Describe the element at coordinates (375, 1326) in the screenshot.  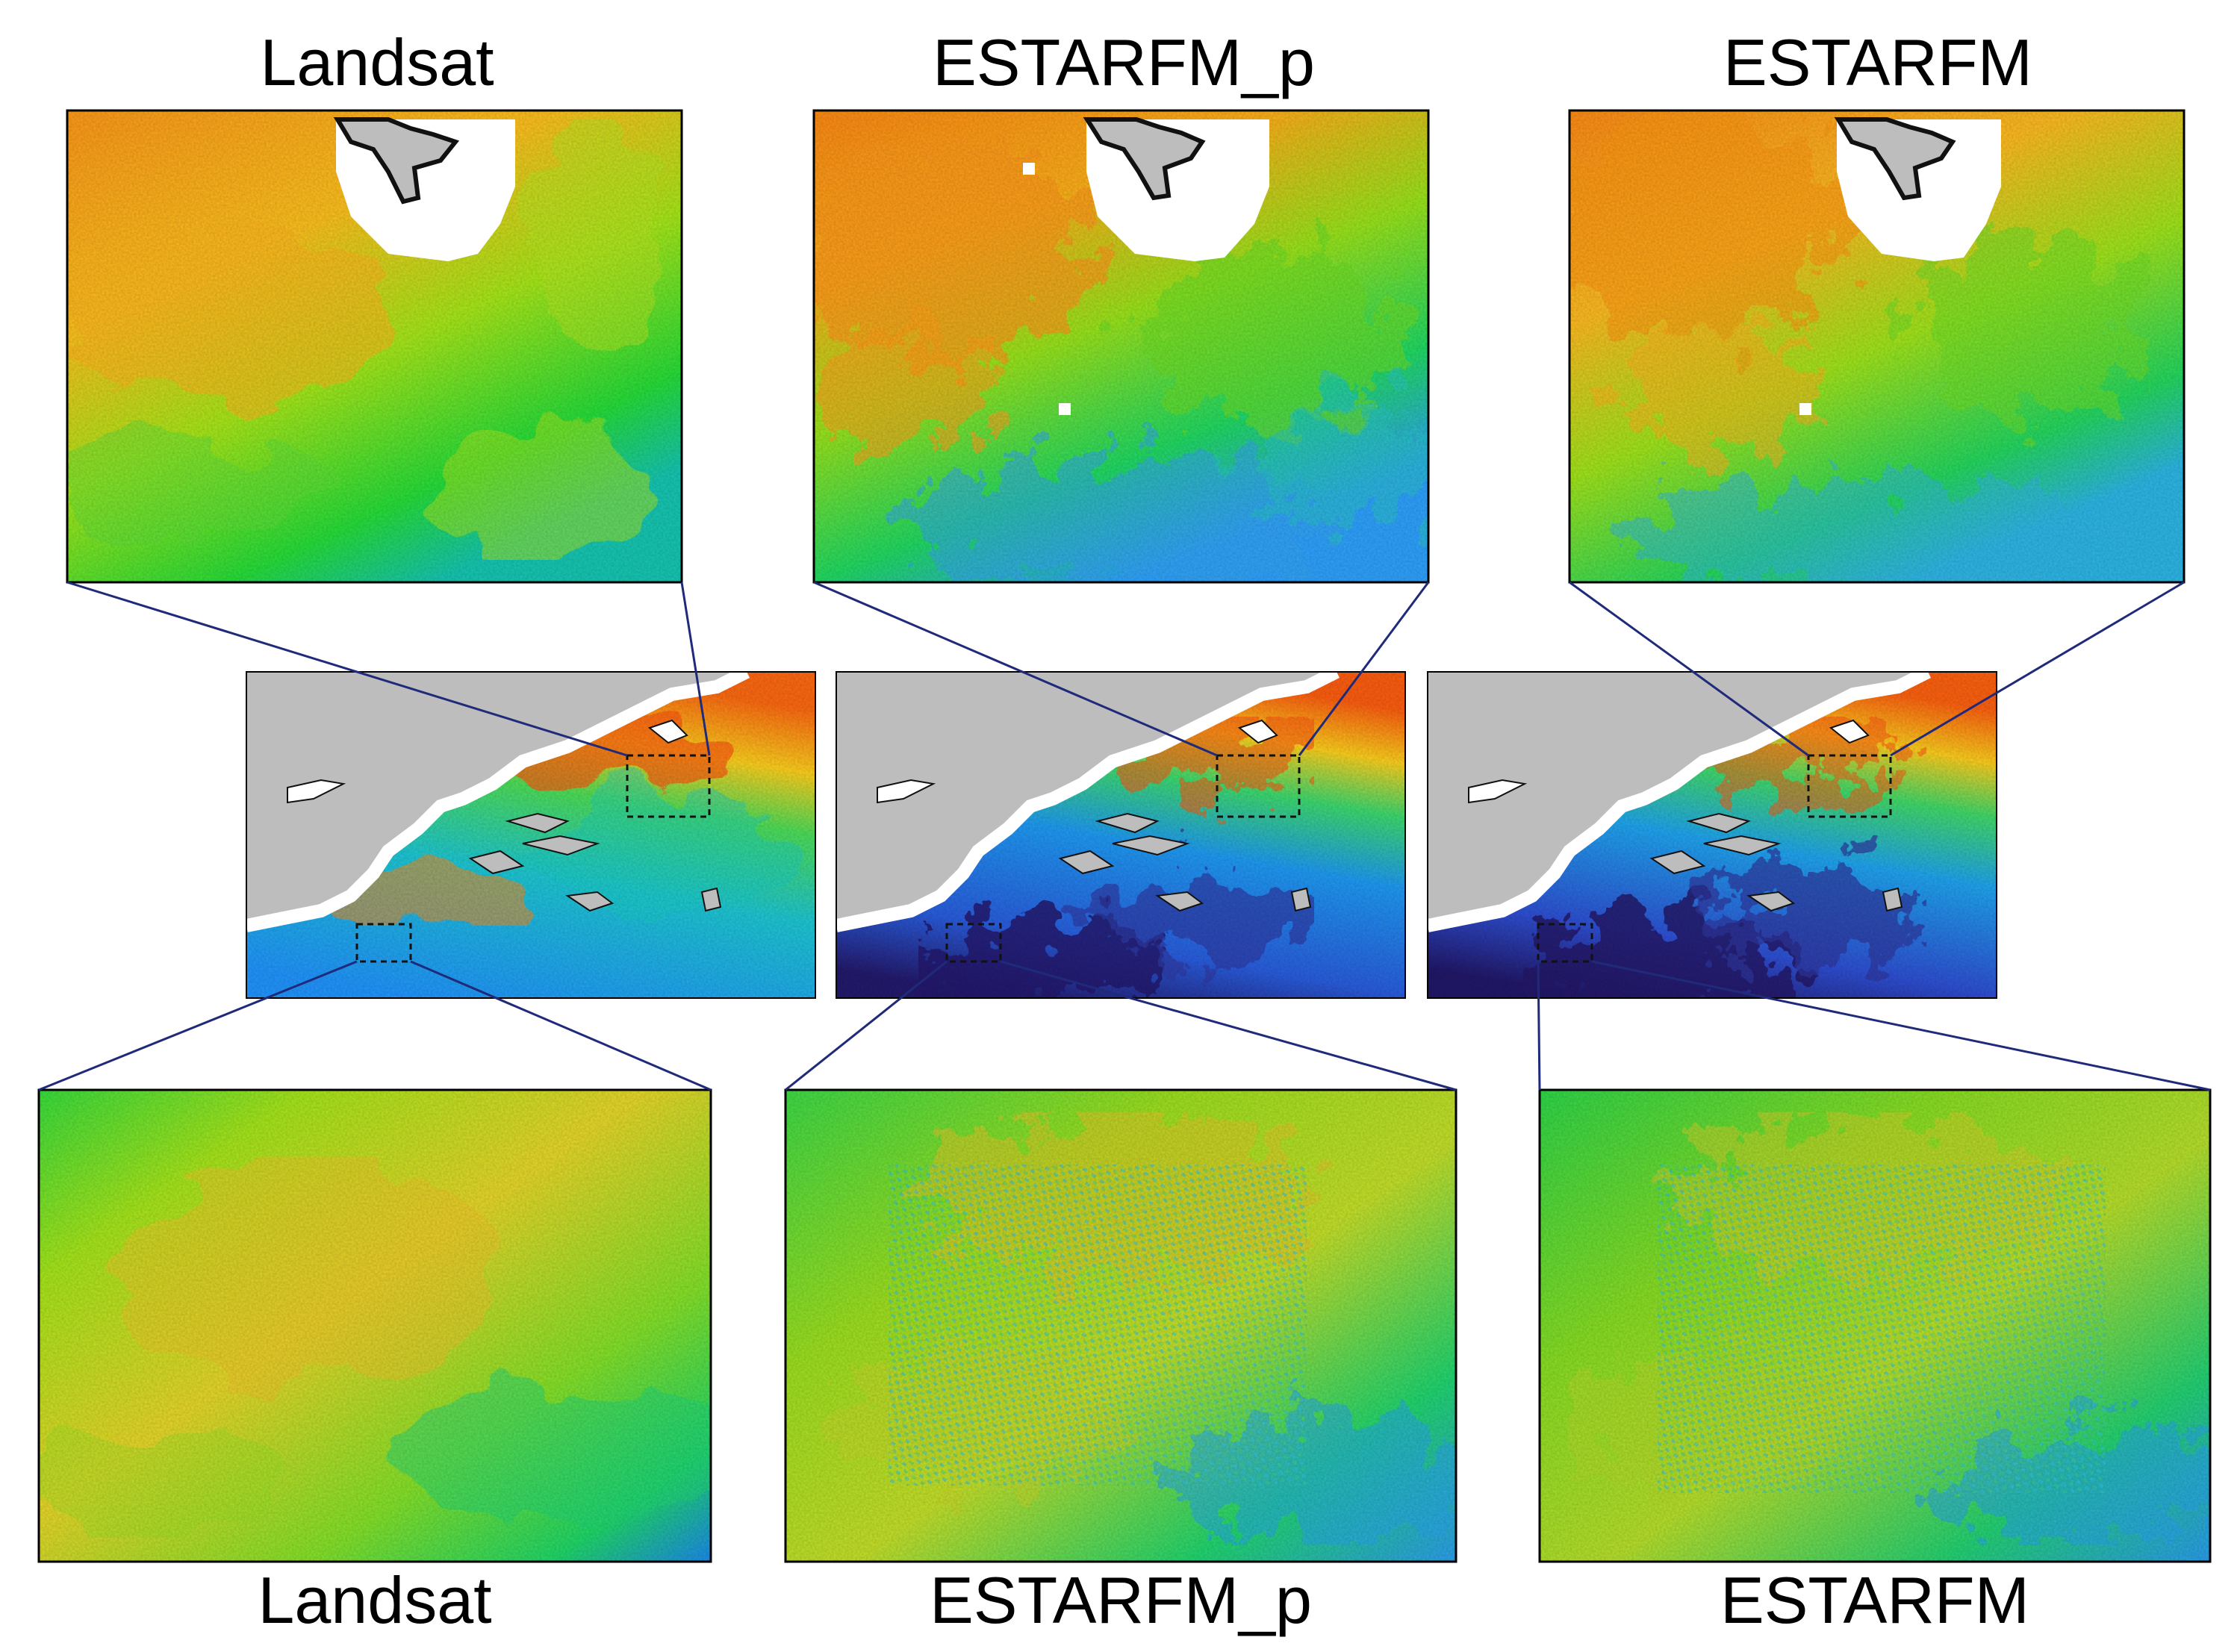
I see `bottom-zoom-landsat` at that location.